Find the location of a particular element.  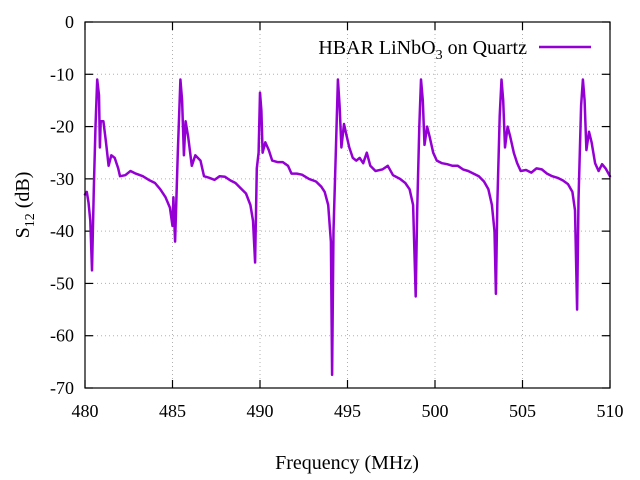

y-tick-label: -30 is located at coordinates (62, 179).